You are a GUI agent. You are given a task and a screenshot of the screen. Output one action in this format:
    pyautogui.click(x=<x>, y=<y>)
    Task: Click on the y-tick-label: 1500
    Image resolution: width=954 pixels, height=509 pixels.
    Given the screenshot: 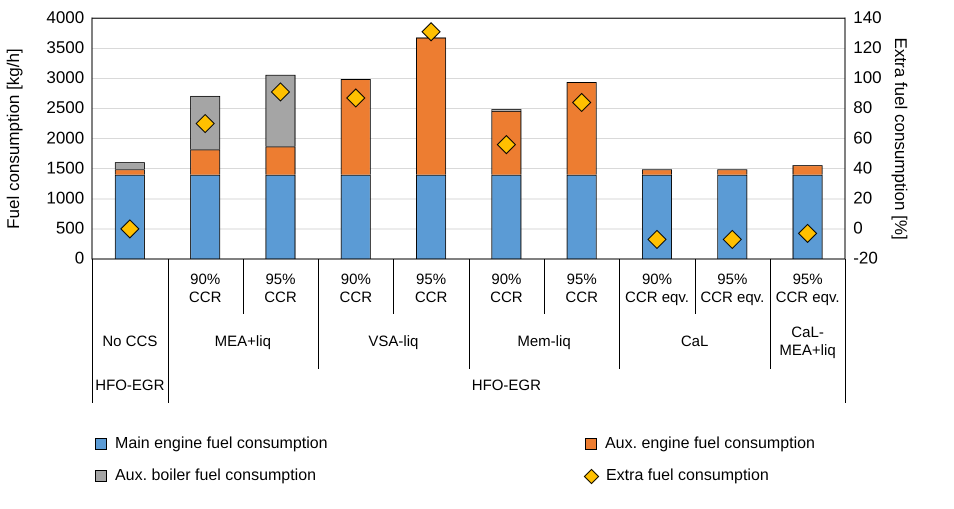 What is the action you would take?
    pyautogui.click(x=65, y=168)
    